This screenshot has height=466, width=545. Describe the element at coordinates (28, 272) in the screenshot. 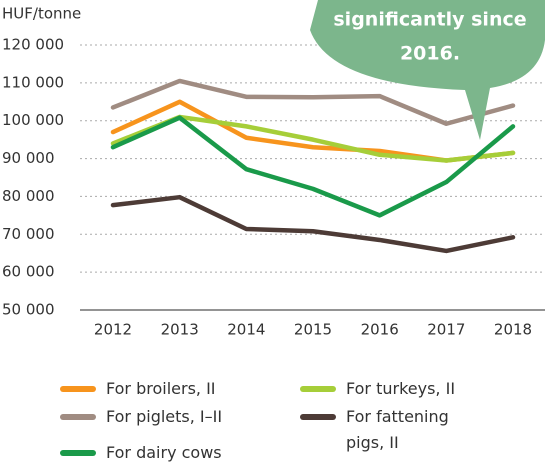

I see `y-tick-label: 60 000` at that location.